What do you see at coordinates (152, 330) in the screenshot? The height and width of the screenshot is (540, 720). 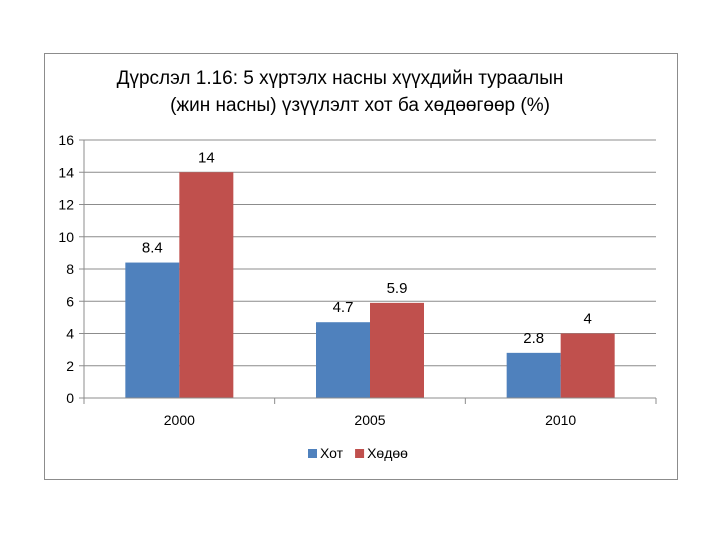 I see `bar-Хот-2000` at bounding box center [152, 330].